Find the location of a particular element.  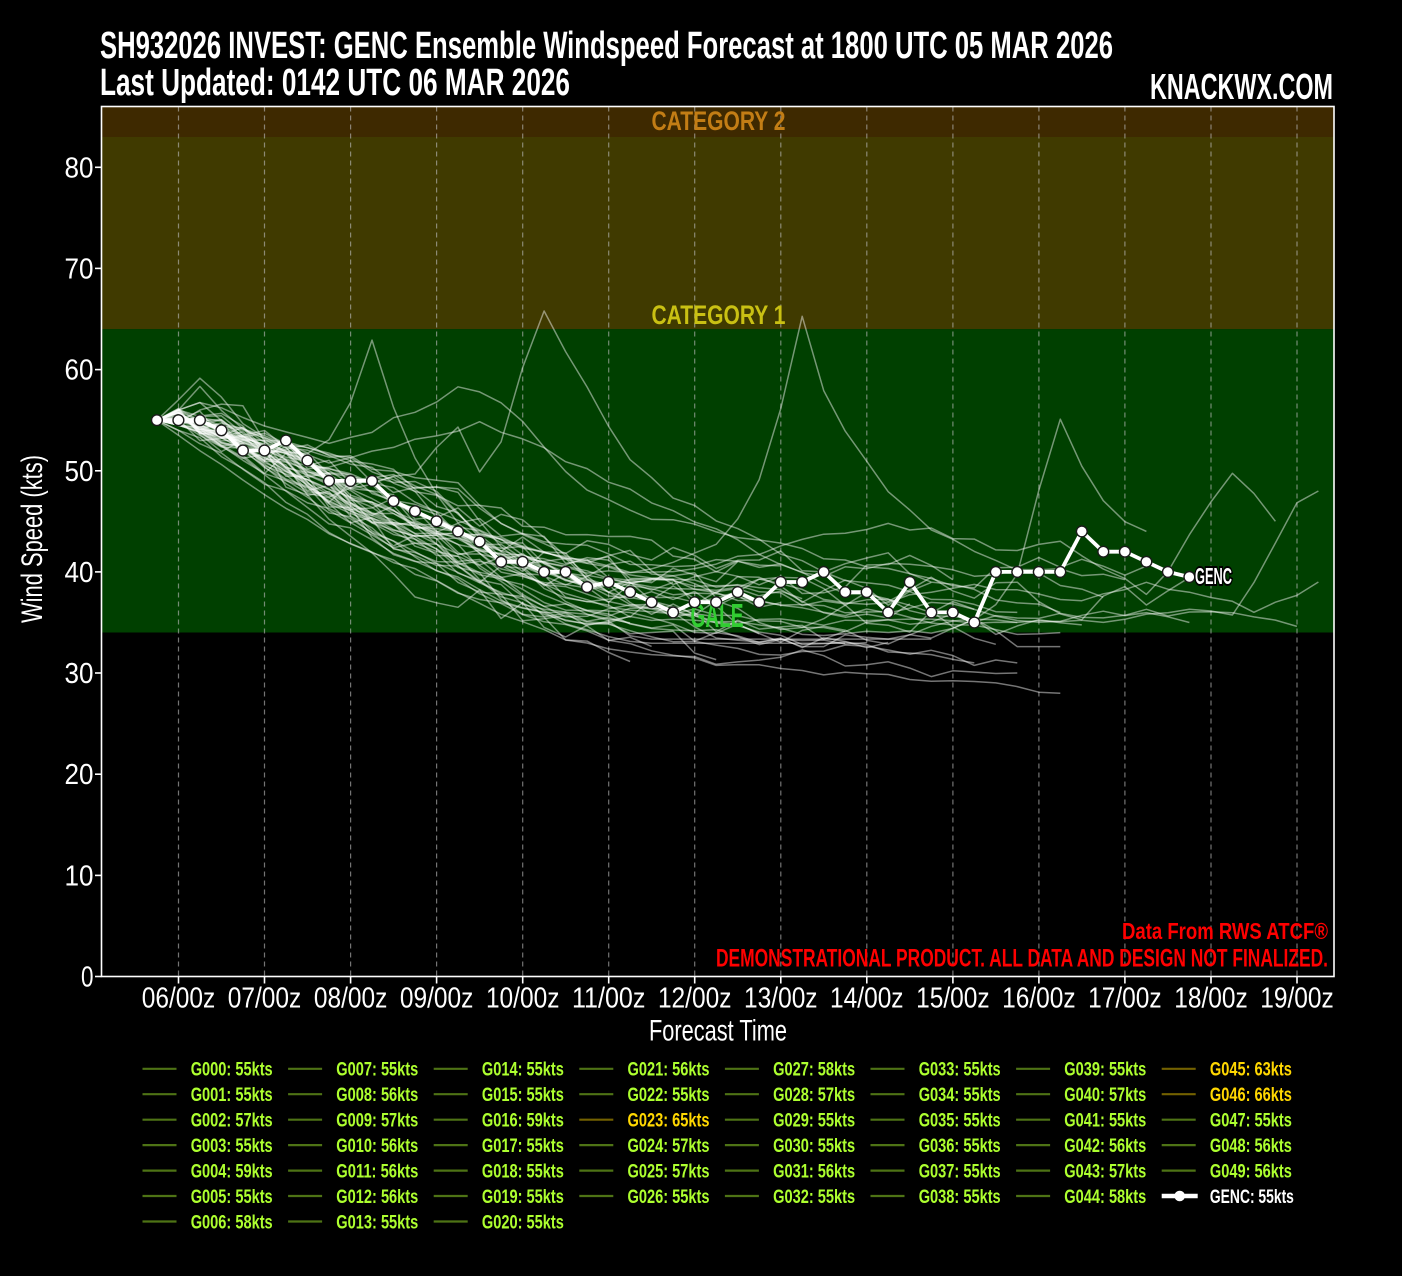

svg-text: 07/00z is located at coordinates (265, 999).